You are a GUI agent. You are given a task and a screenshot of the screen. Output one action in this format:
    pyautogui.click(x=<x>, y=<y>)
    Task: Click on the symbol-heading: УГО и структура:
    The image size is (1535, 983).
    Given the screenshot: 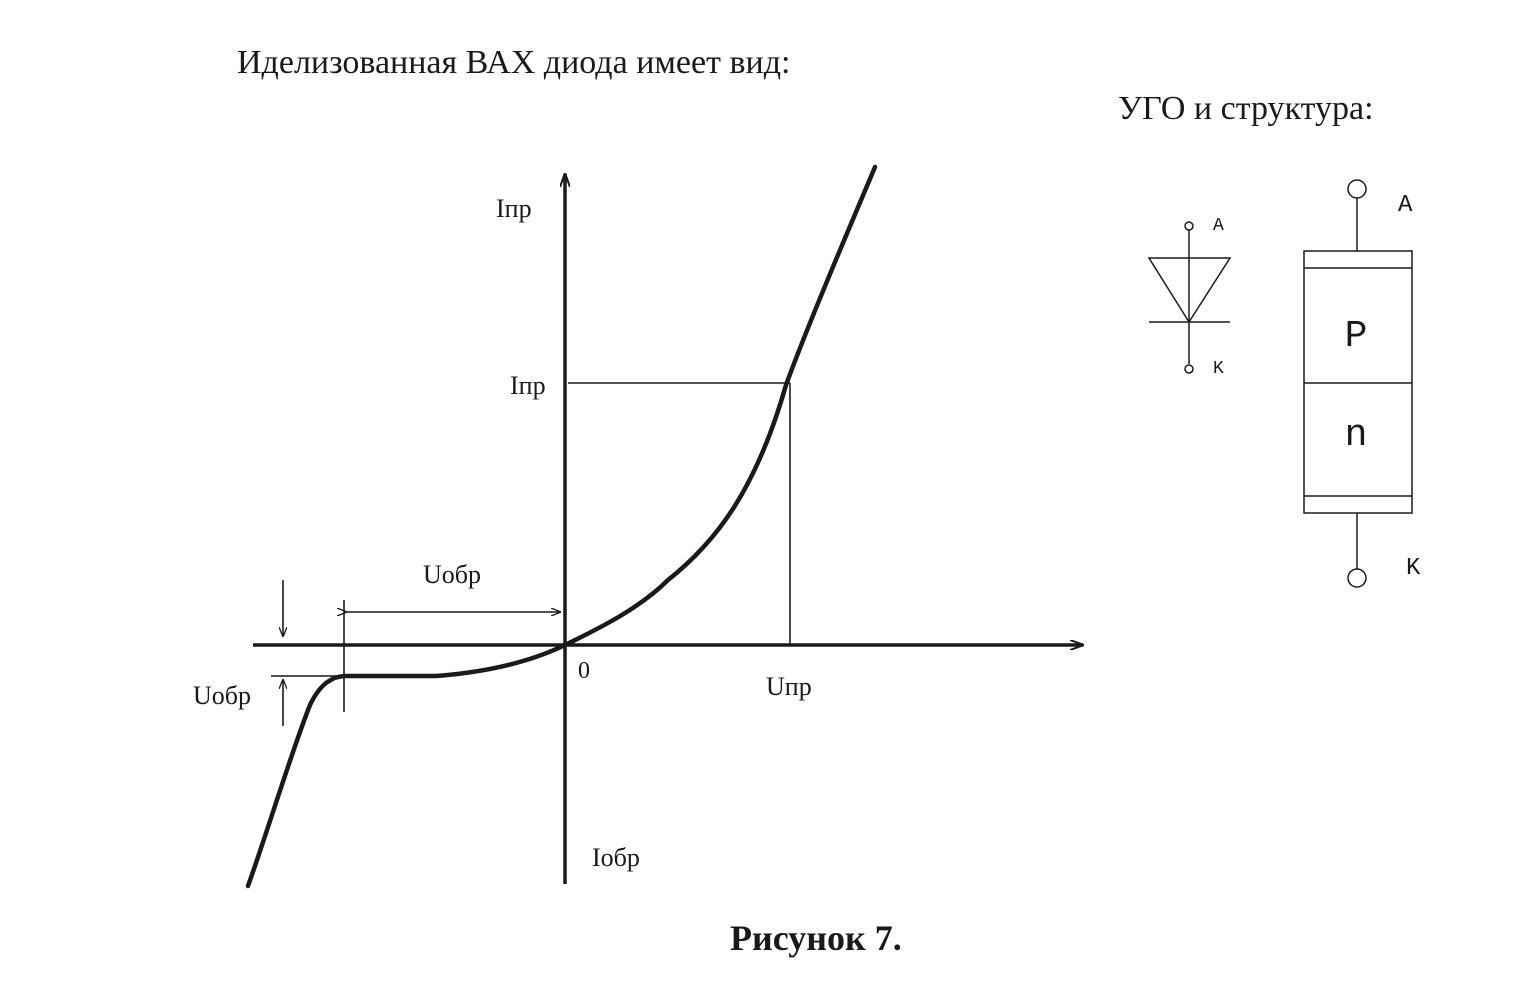 What is the action you would take?
    pyautogui.click(x=1246, y=108)
    